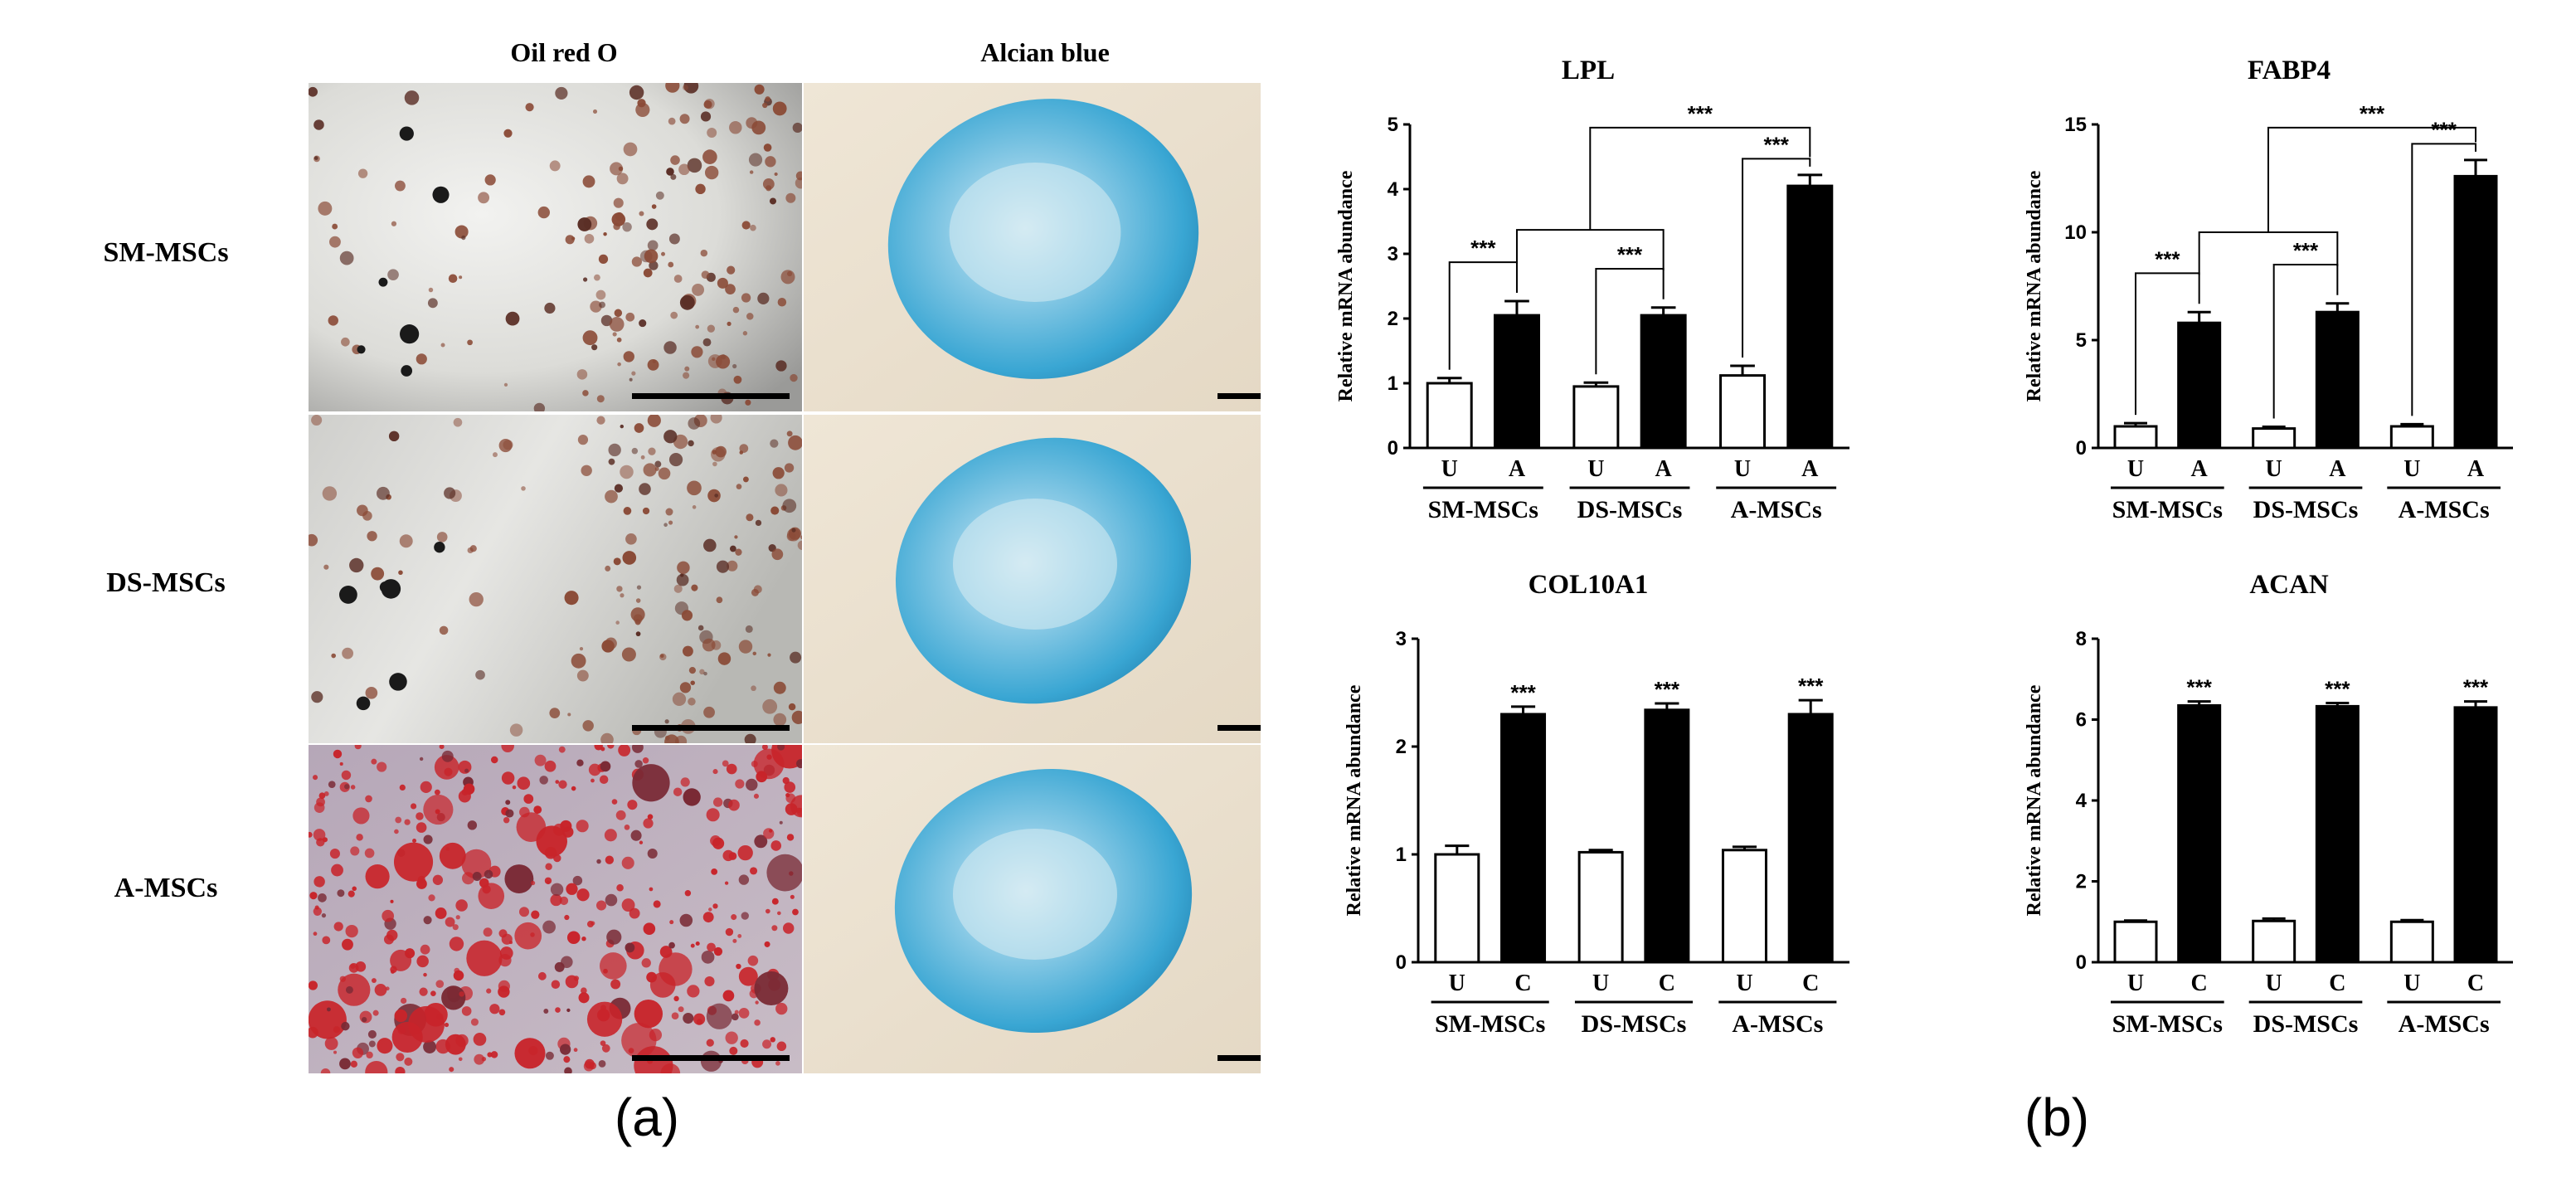  I want to click on y-tick-label: 6, so click(2081, 720).